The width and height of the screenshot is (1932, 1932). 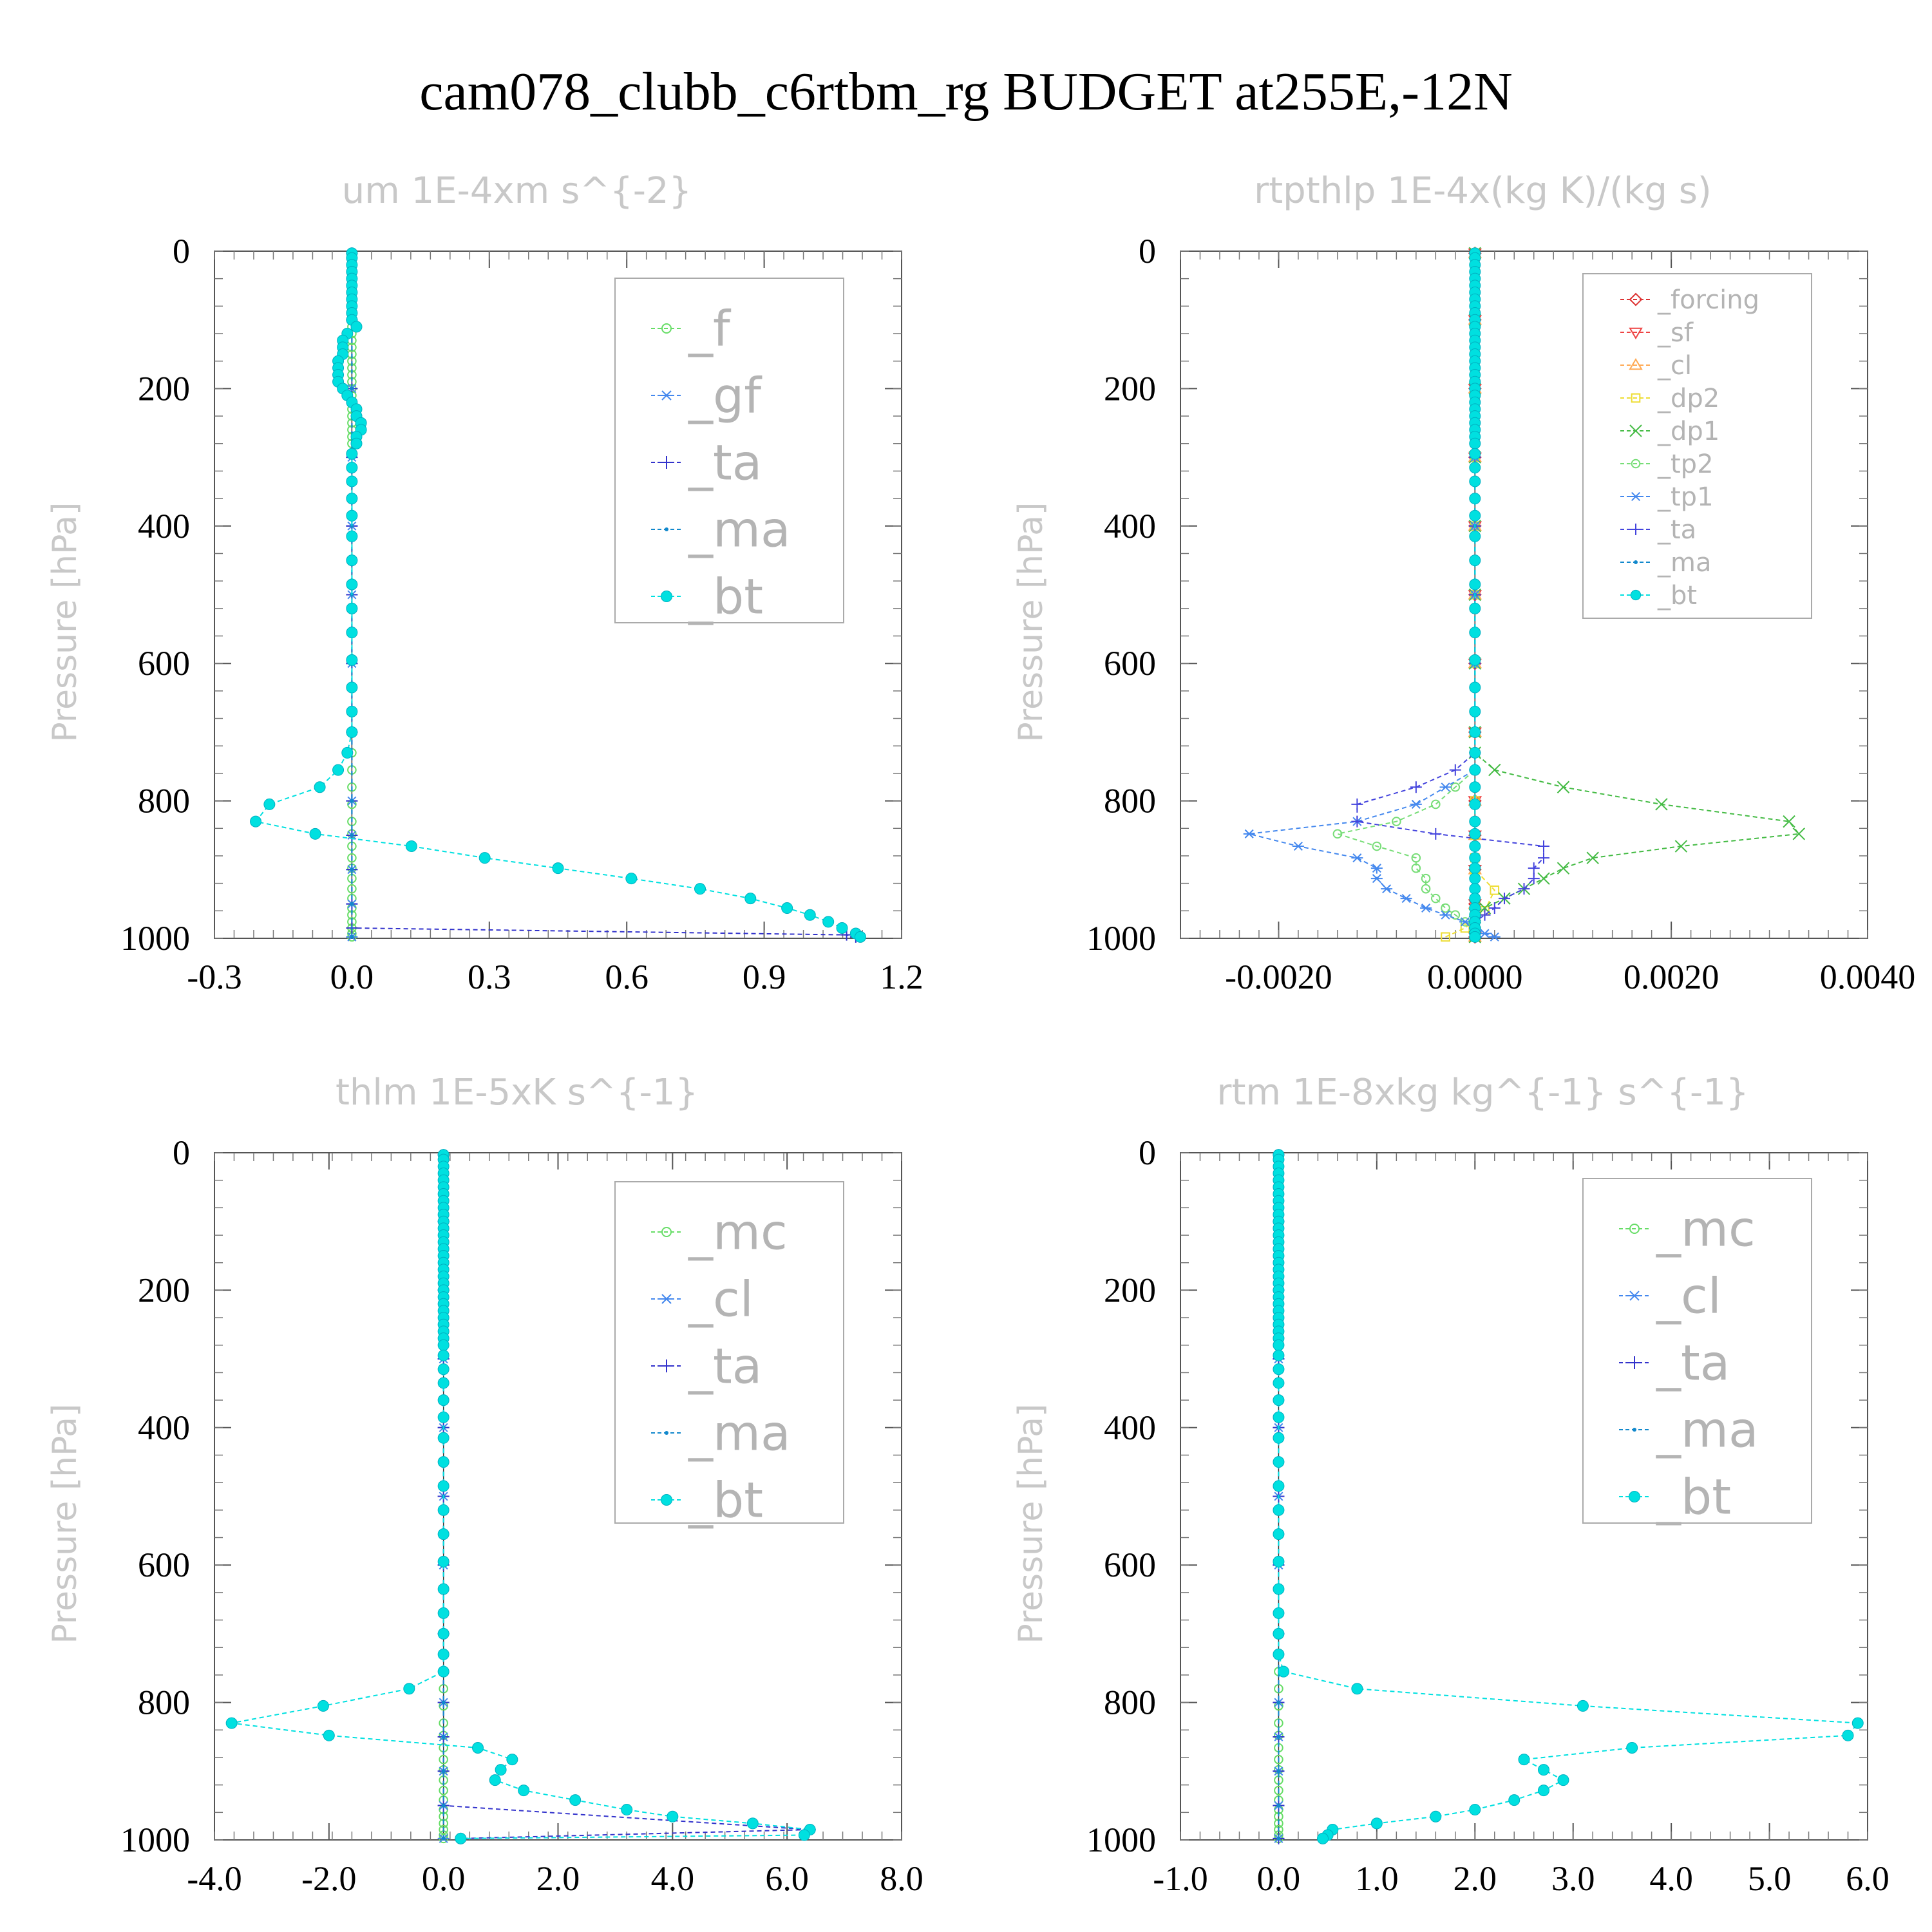 I want to click on y-tick-label: 1000, so click(x=155, y=1840).